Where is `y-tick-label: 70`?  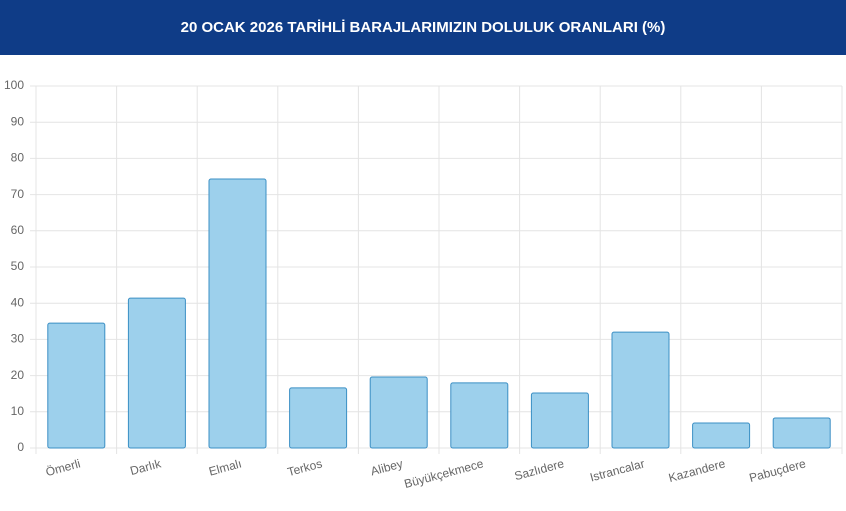
y-tick-label: 70 is located at coordinates (18, 194).